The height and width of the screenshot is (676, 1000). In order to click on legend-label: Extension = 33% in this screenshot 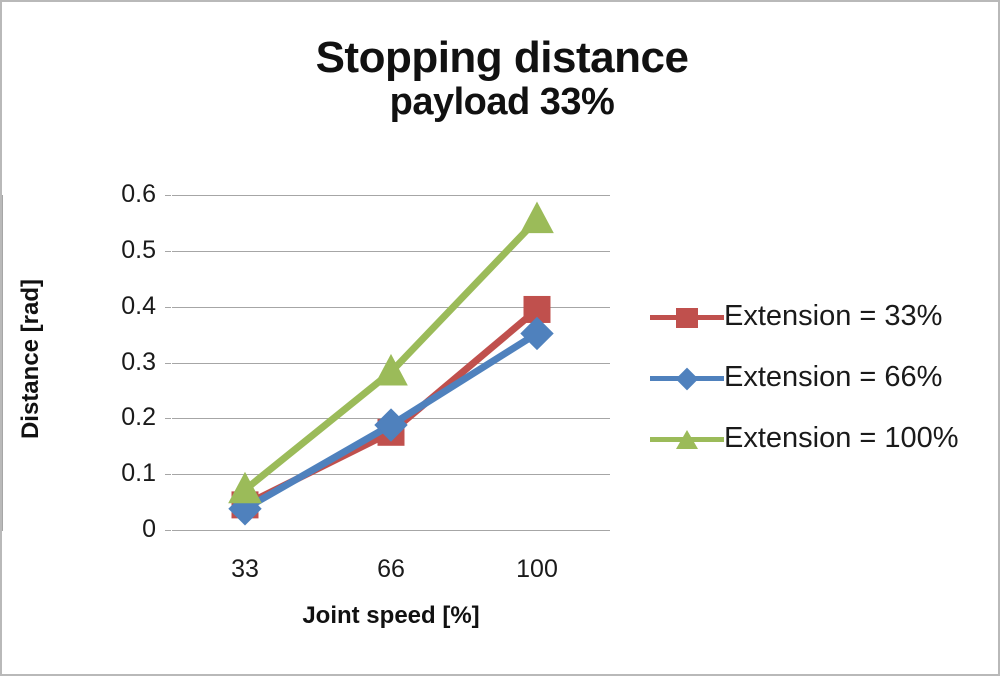, I will do `click(833, 316)`.